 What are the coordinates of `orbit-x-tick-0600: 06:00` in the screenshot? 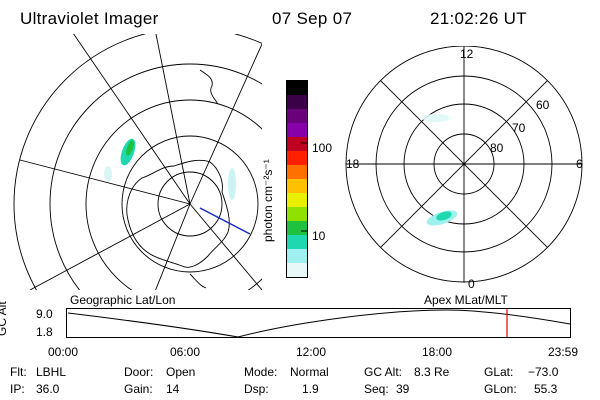 It's located at (185, 352).